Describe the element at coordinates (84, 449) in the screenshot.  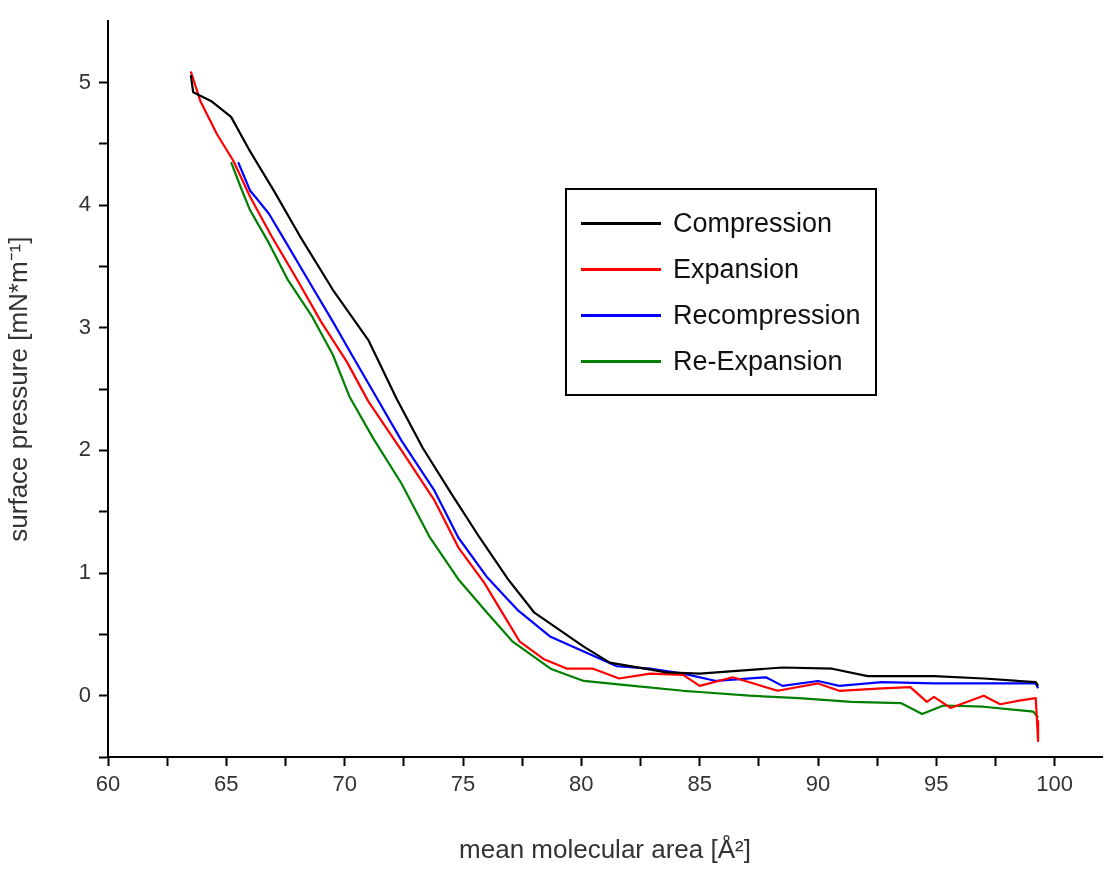
I see `y-tick-label: 2` at that location.